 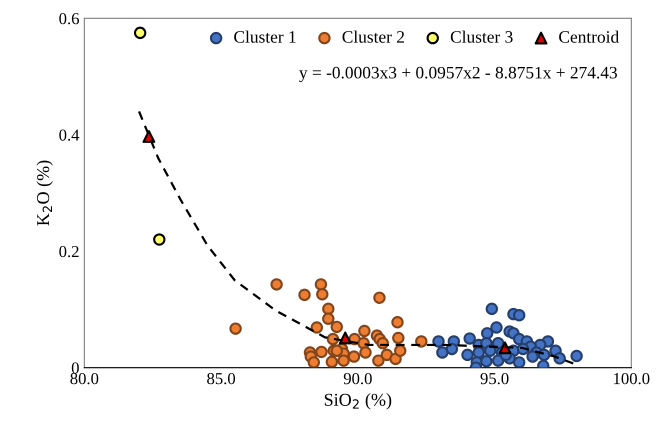 I want to click on y-tick-label: 0, so click(x=75, y=368).